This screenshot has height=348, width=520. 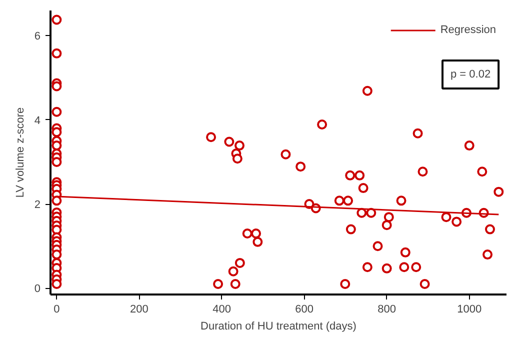 What do you see at coordinates (468, 30) in the screenshot?
I see `legend-label: Regression` at bounding box center [468, 30].